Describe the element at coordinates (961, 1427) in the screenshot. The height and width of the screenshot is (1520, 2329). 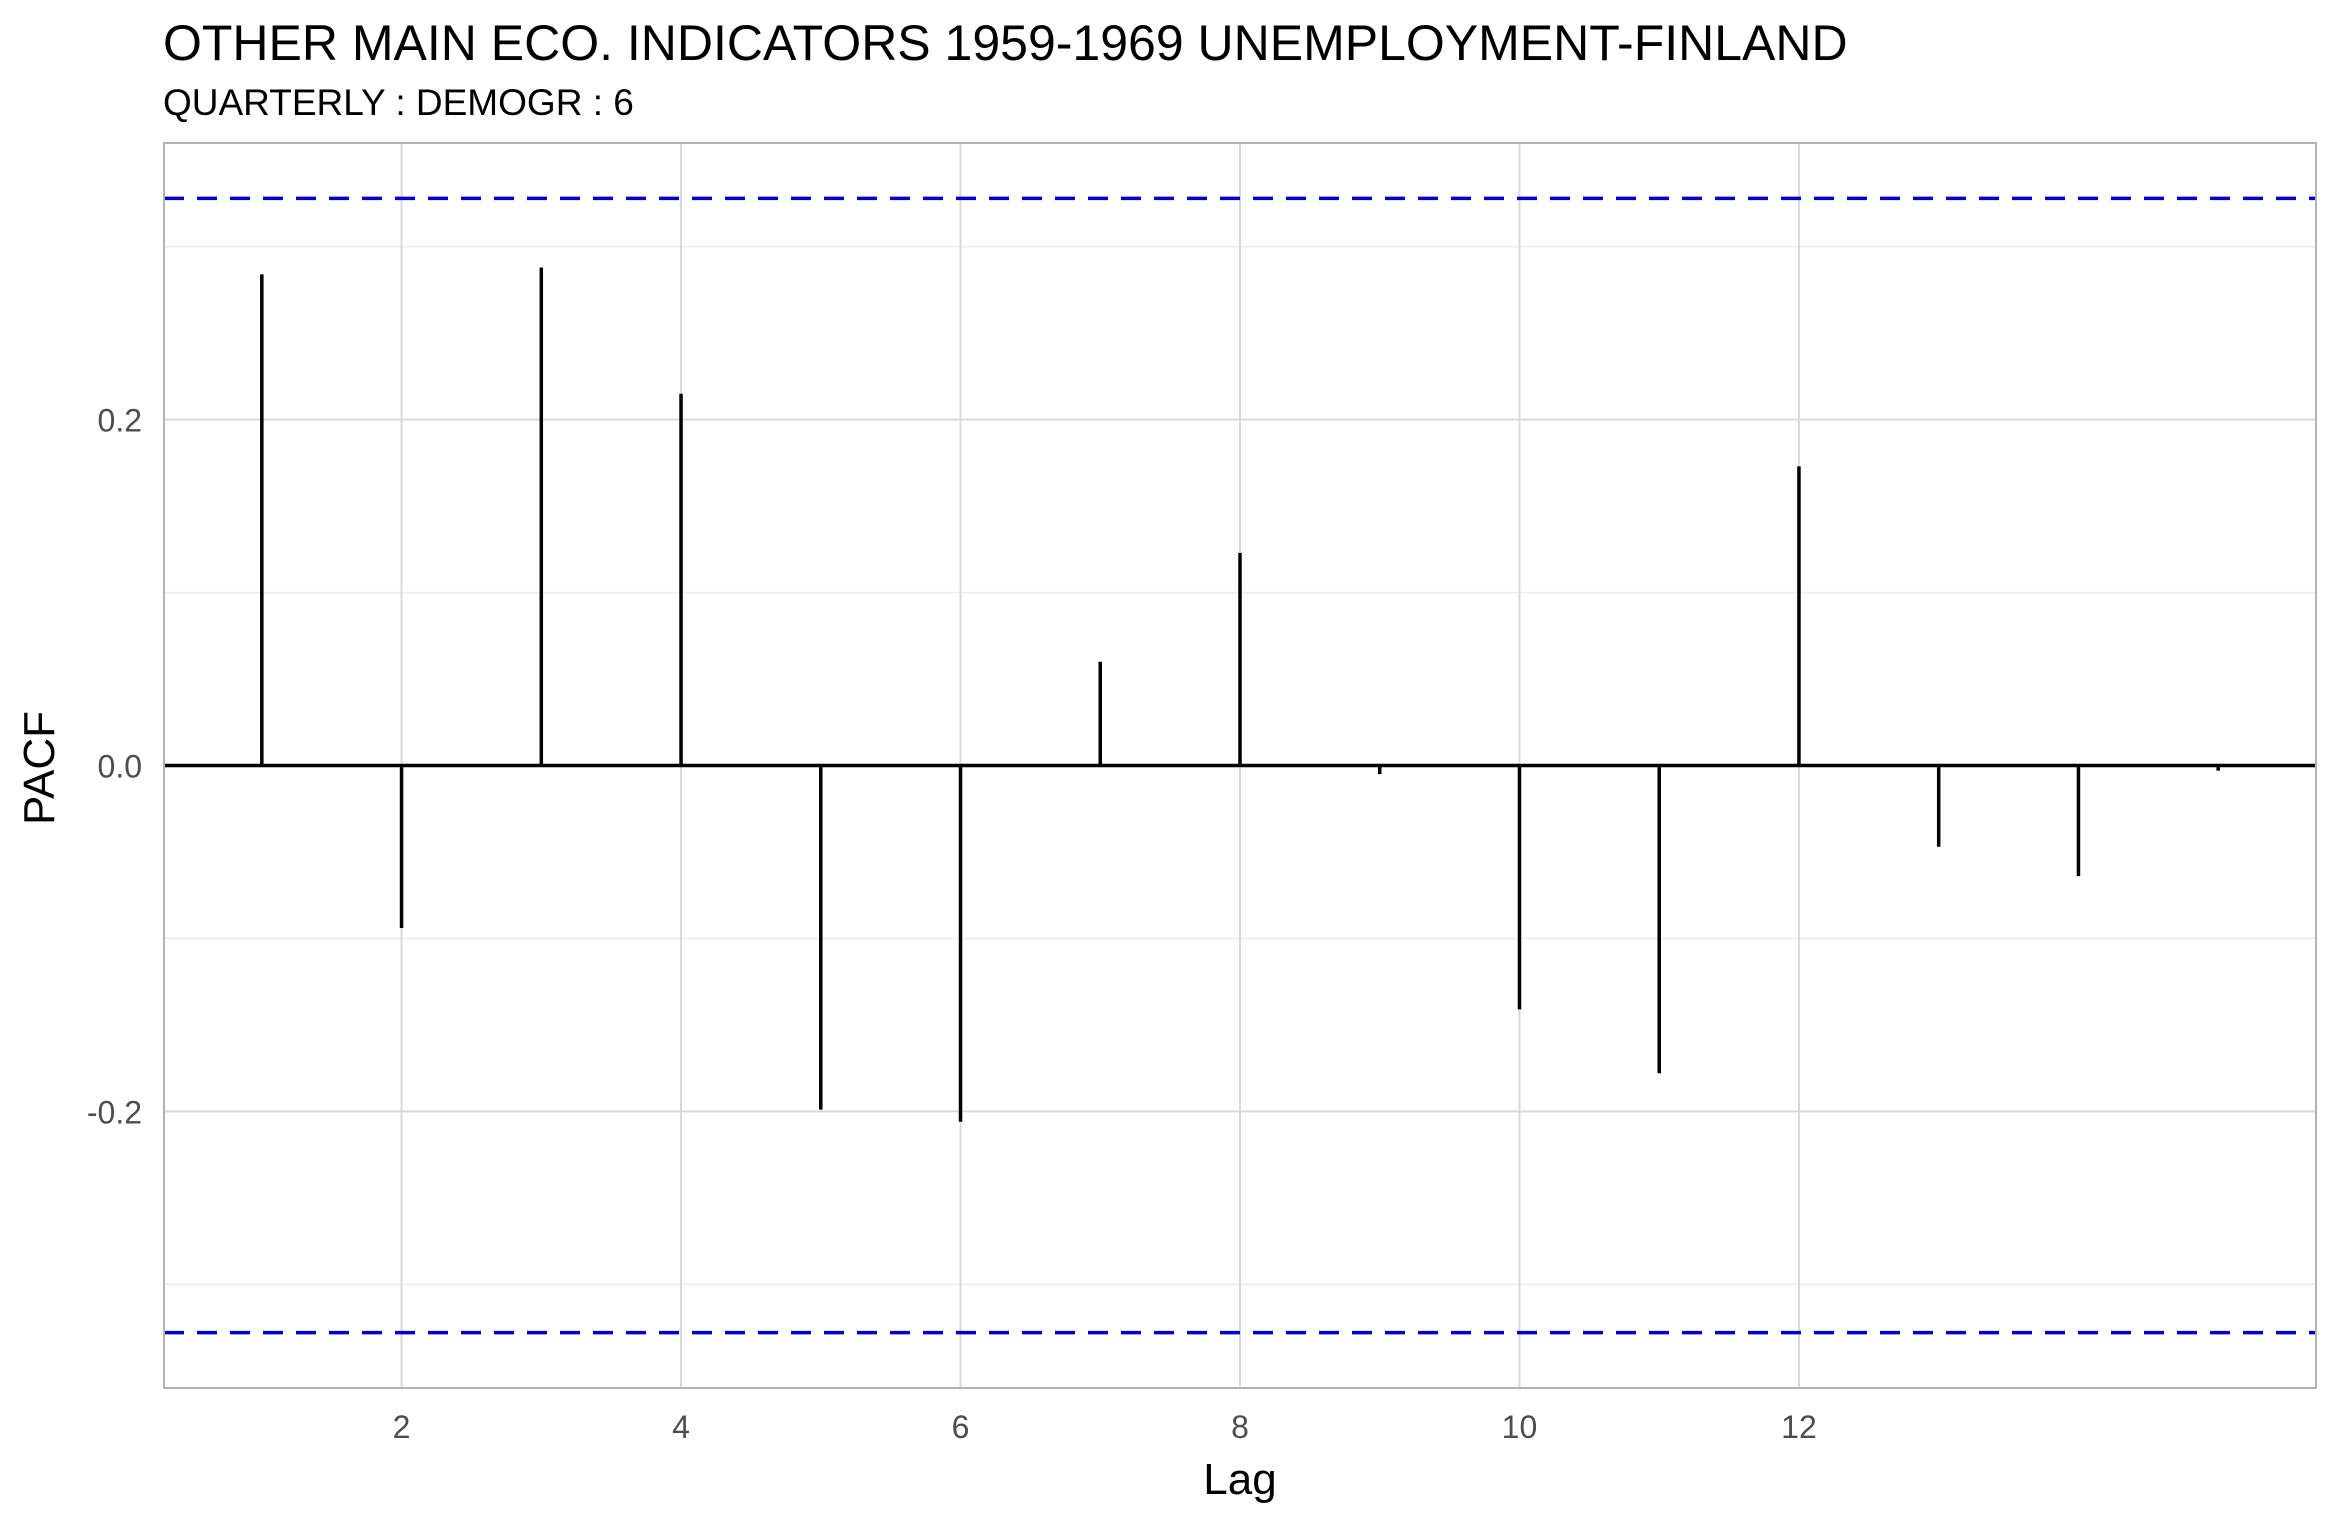
I see `x-tick-label: 6` at that location.